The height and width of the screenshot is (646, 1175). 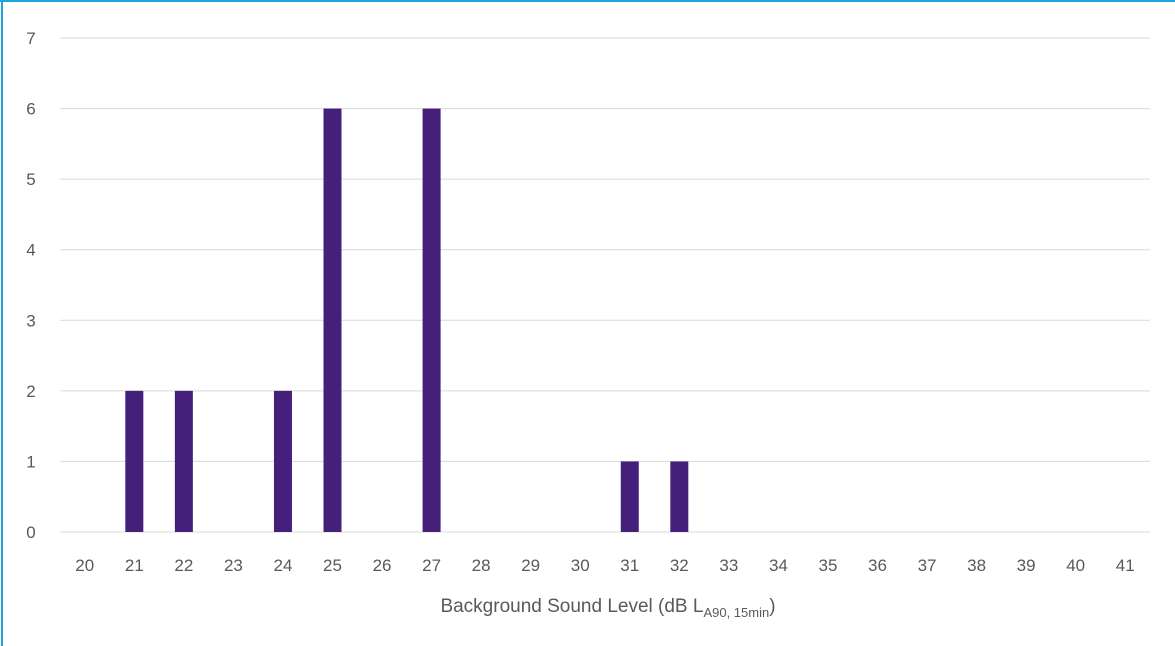 What do you see at coordinates (30, 391) in the screenshot?
I see `y-tick-label: 2` at bounding box center [30, 391].